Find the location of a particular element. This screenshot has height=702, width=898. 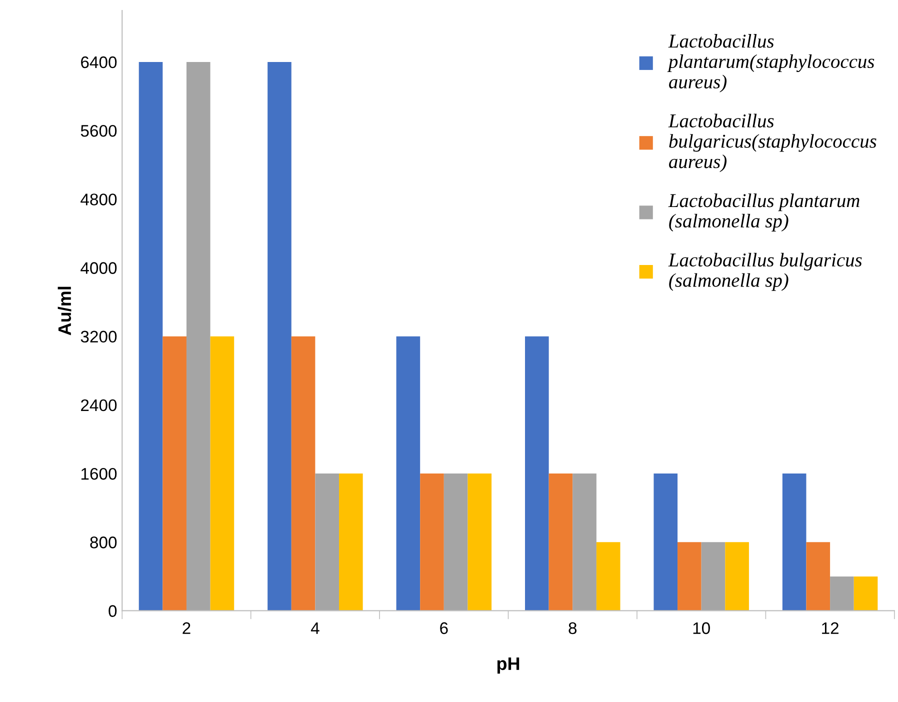

y-tick-label: 2400 is located at coordinates (99, 405).